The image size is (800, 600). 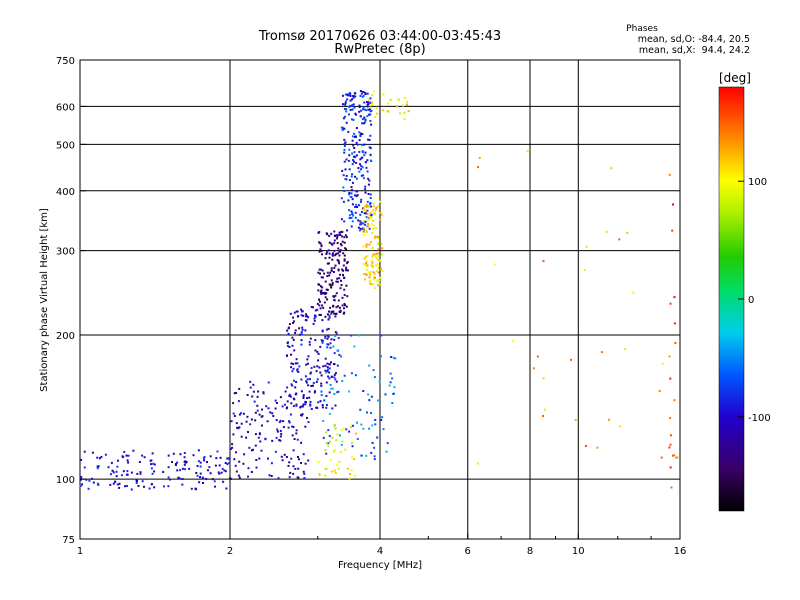 I want to click on colorbar-ticks: 100 0 -100, so click(x=754, y=300).